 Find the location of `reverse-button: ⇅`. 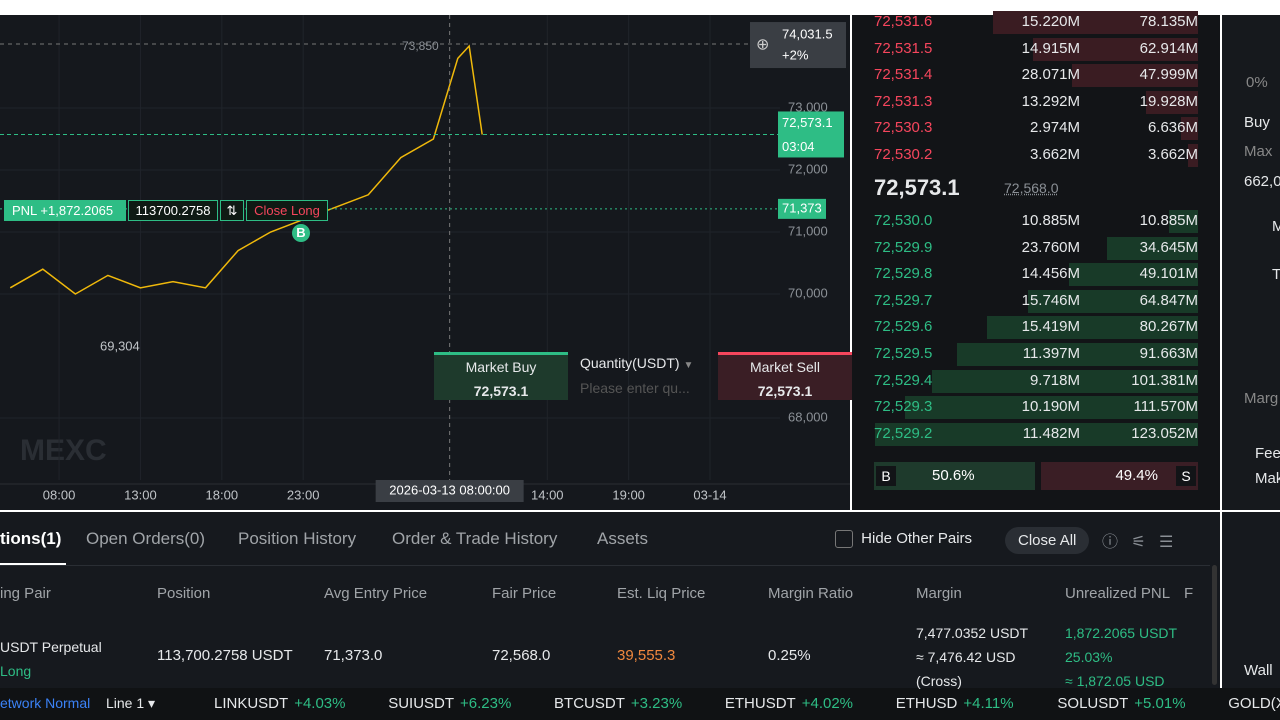

reverse-button: ⇅ is located at coordinates (232, 210).